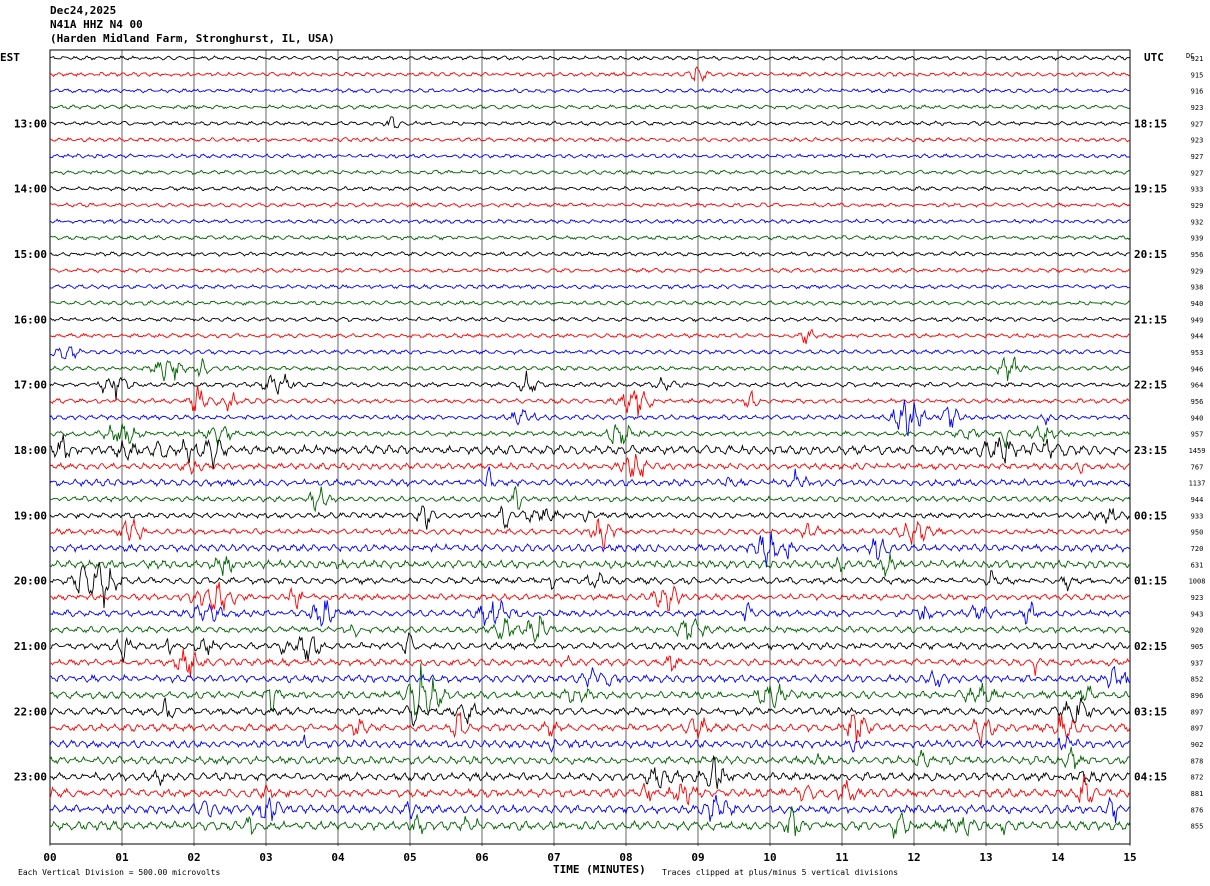 The width and height of the screenshot is (1210, 886). What do you see at coordinates (1197, 59) in the screenshot?
I see `dc-label: 921` at bounding box center [1197, 59].